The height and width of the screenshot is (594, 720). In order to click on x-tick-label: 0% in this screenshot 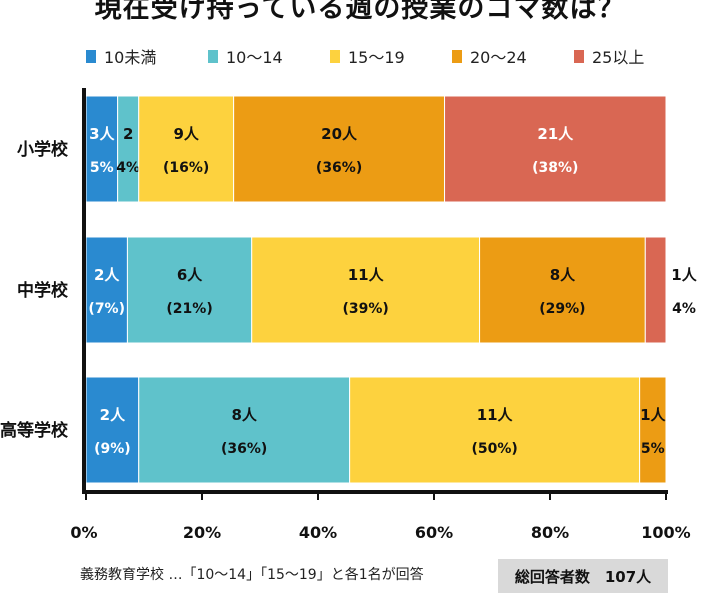, I will do `click(83, 532)`.